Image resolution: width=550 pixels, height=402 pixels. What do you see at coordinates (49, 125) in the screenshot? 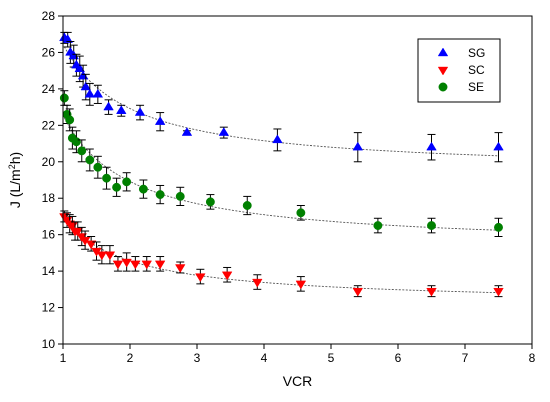
I see `y-tick-label: 22` at bounding box center [49, 125].